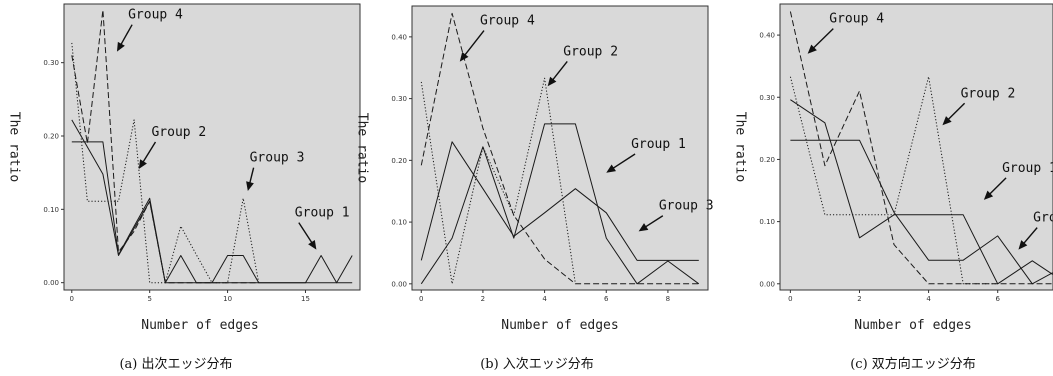 The width and height of the screenshot is (1053, 376). I want to click on subfigure-caption: (b) 入次エッジ分布, so click(537, 364).